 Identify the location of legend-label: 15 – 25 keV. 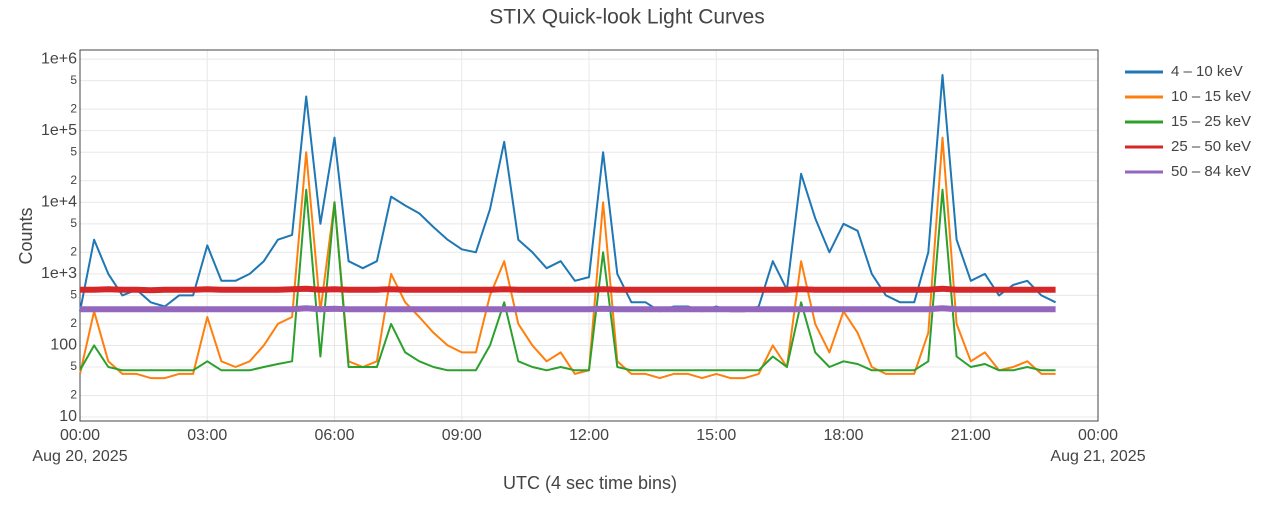
(1211, 121).